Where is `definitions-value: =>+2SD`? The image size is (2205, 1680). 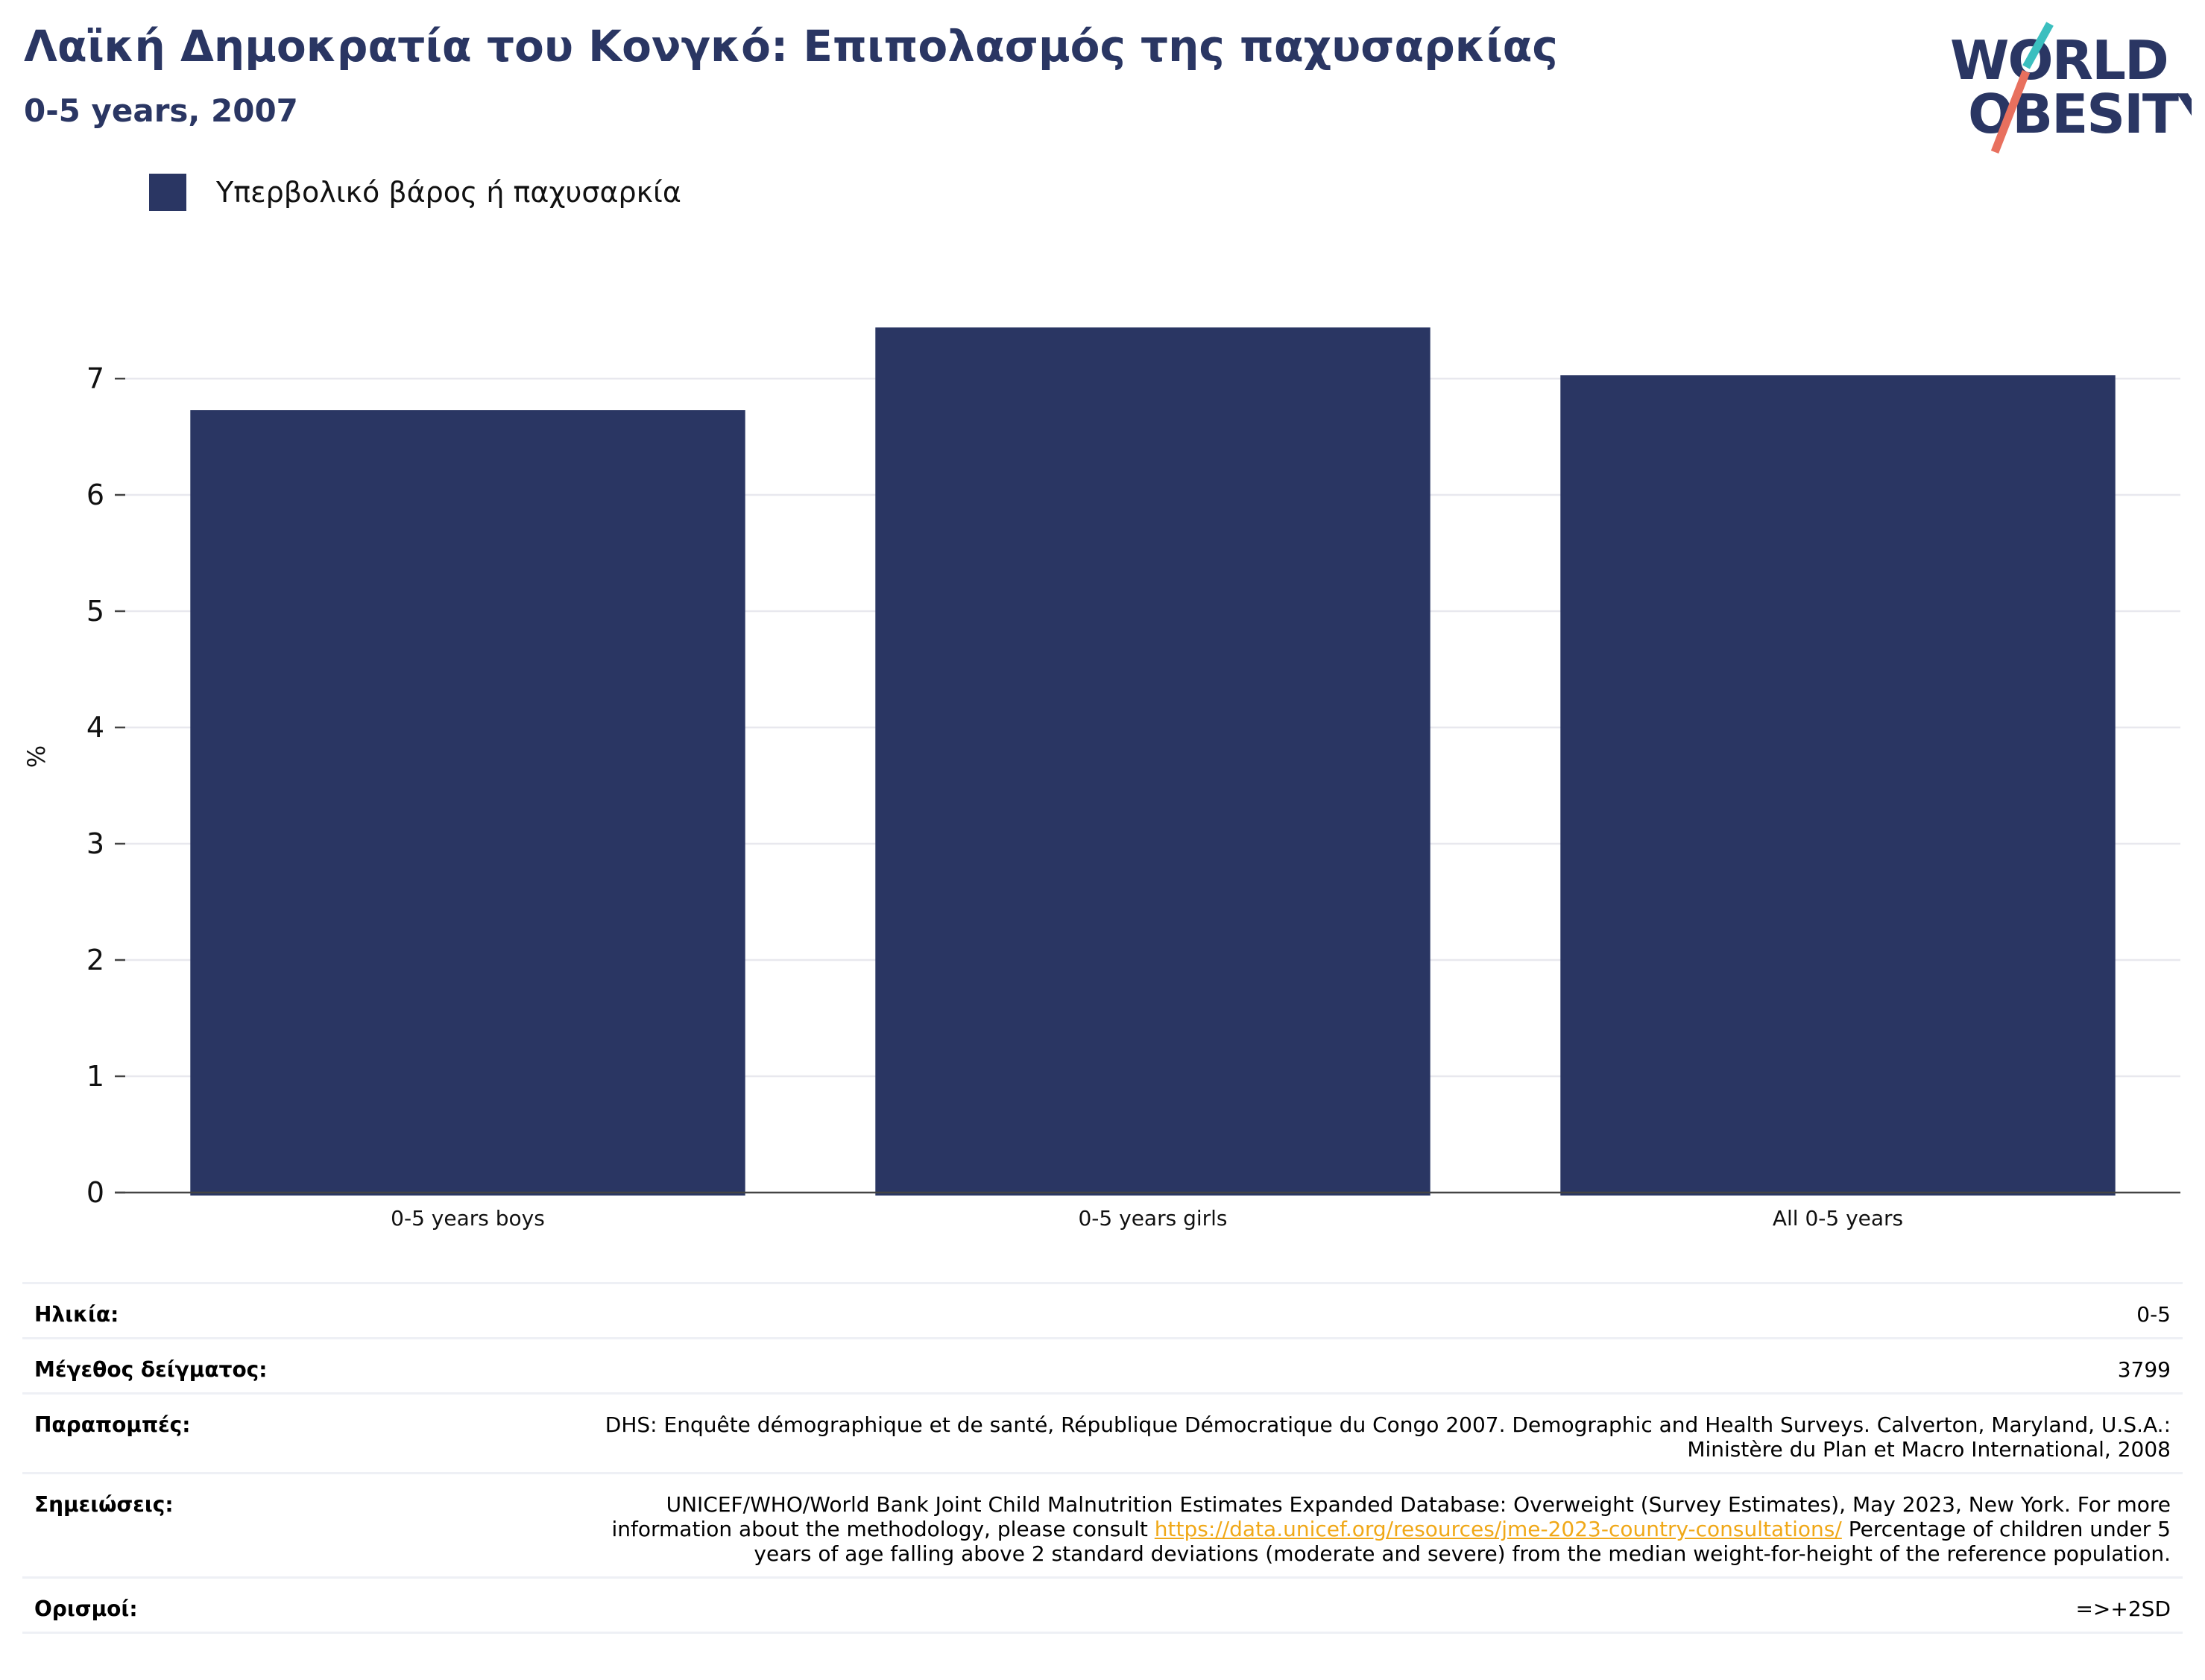 definitions-value: =>+2SD is located at coordinates (2123, 1609).